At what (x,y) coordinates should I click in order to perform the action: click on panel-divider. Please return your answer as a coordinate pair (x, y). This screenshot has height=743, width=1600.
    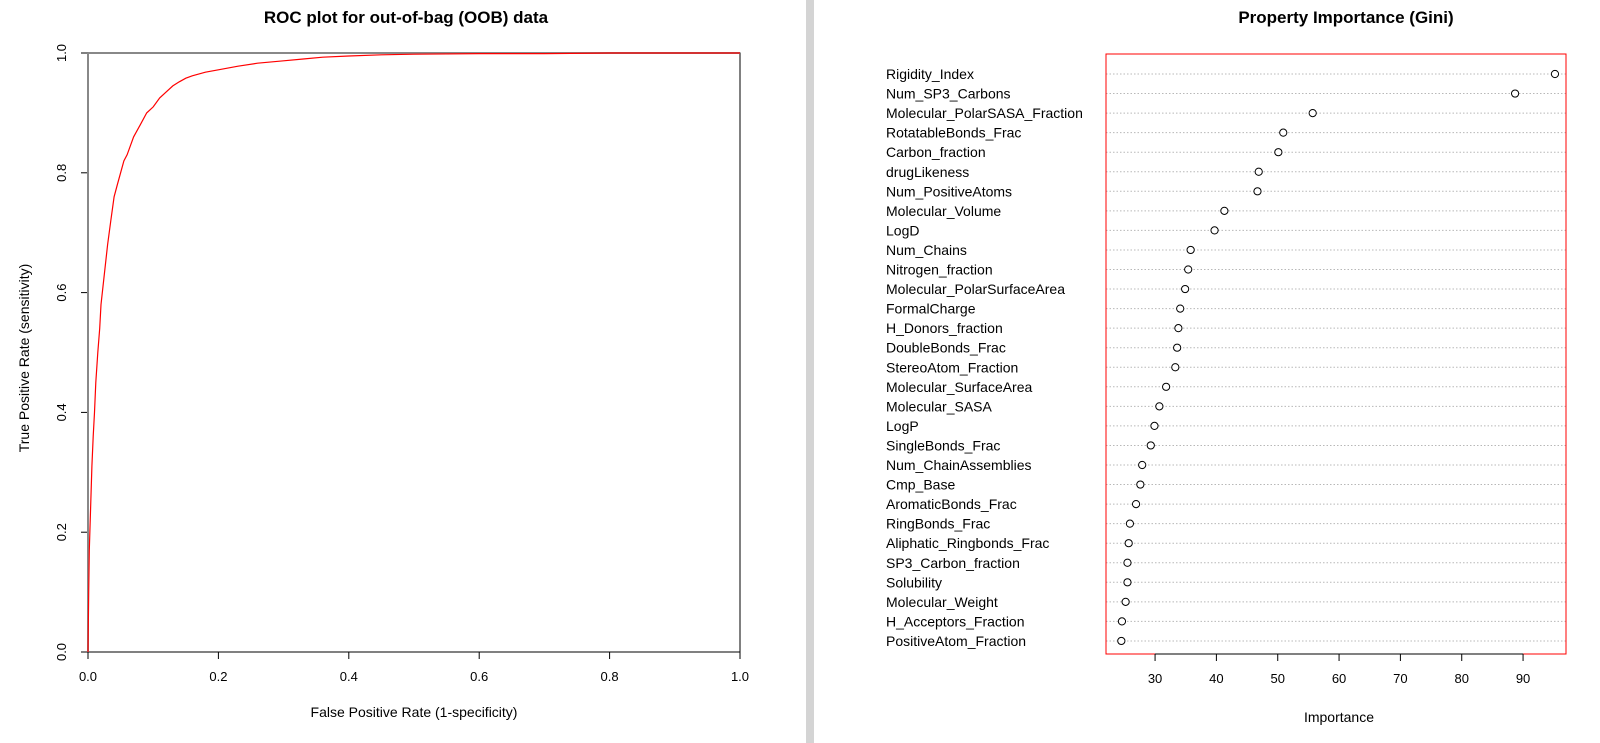
    Looking at the image, I should click on (810, 371).